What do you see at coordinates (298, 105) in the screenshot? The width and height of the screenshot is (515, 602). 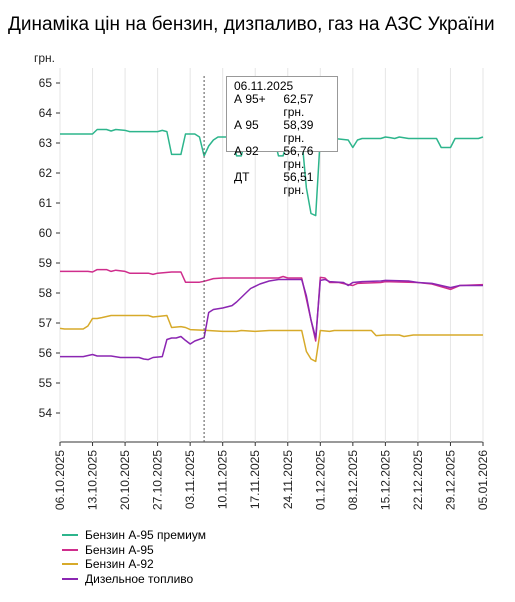 I see `tooltip-row-value: 62,57 грн.` at bounding box center [298, 105].